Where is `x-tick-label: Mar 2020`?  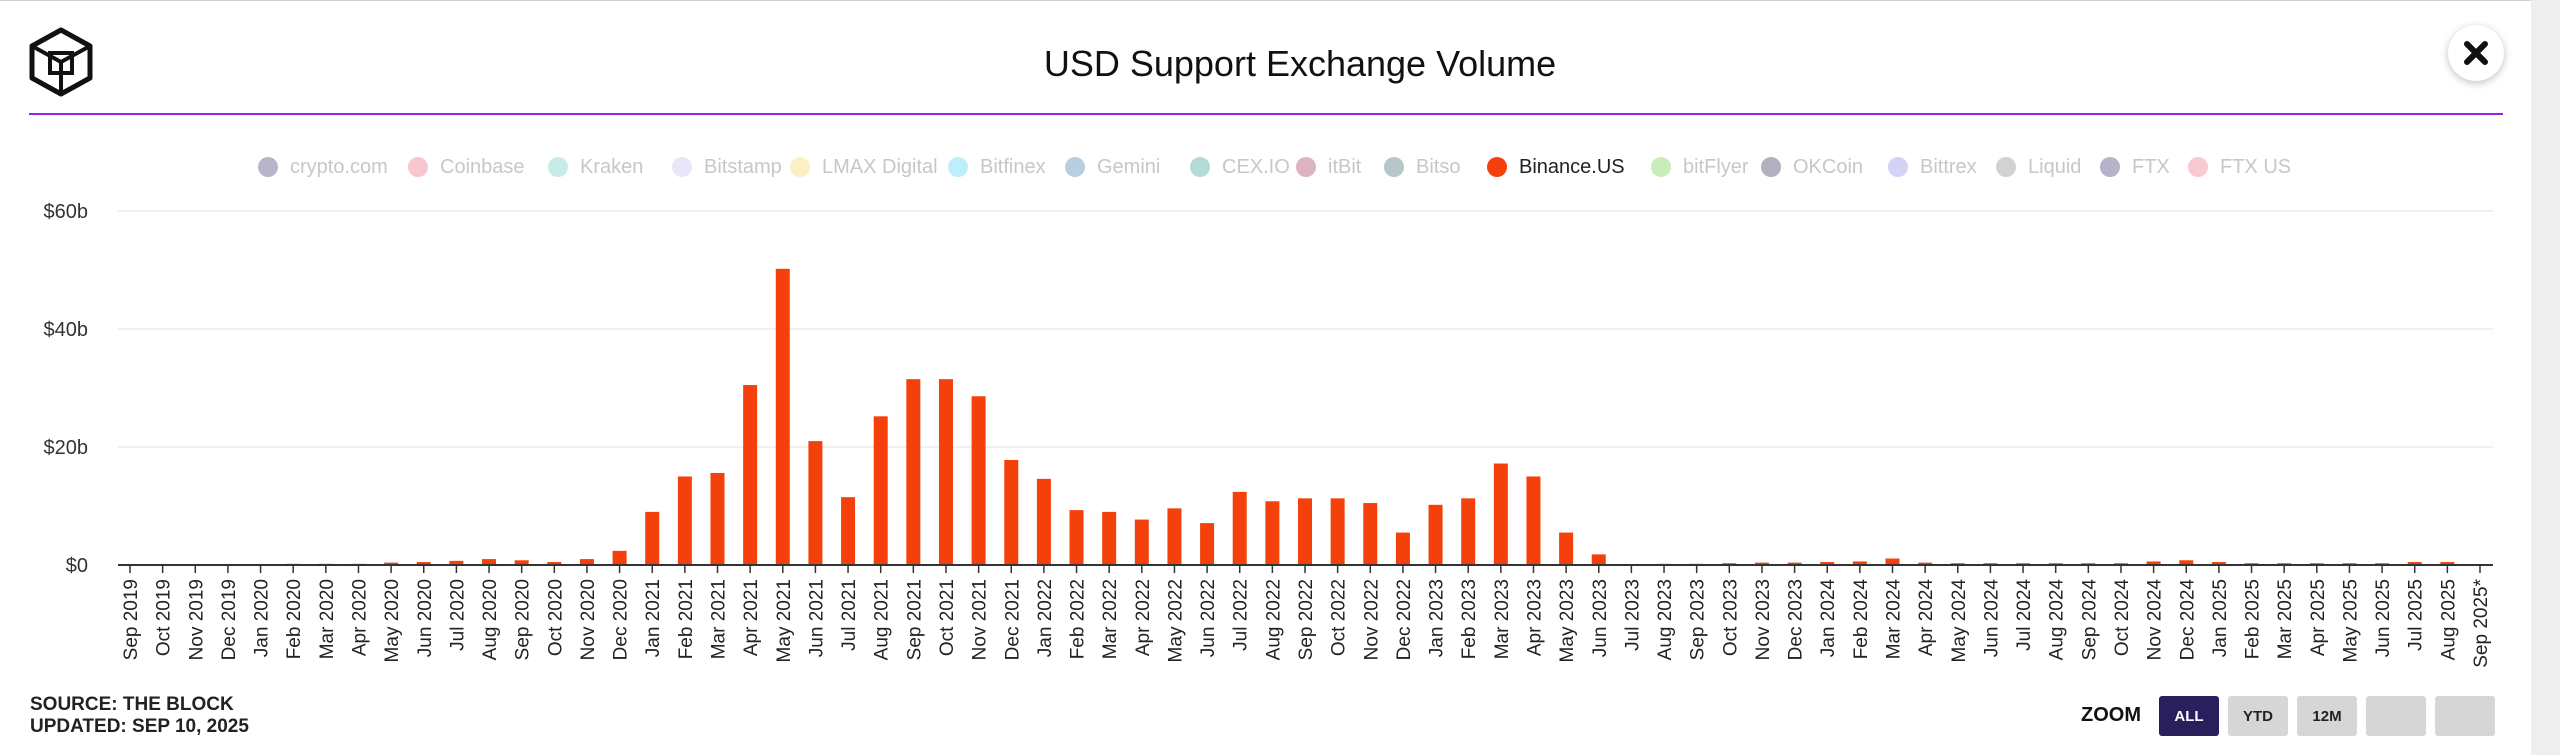 x-tick-label: Mar 2020 is located at coordinates (327, 619).